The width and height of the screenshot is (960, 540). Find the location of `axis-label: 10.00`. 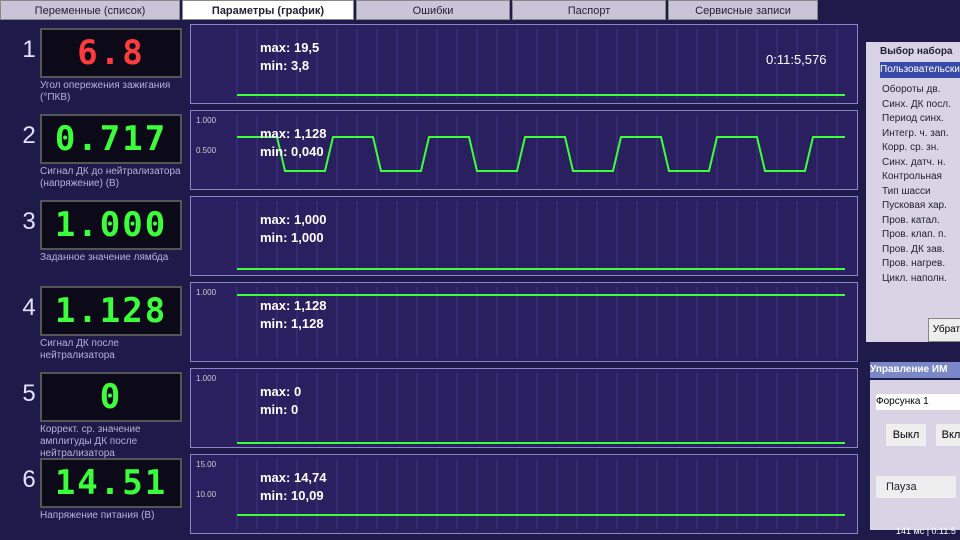

axis-label: 10.00 is located at coordinates (206, 494).